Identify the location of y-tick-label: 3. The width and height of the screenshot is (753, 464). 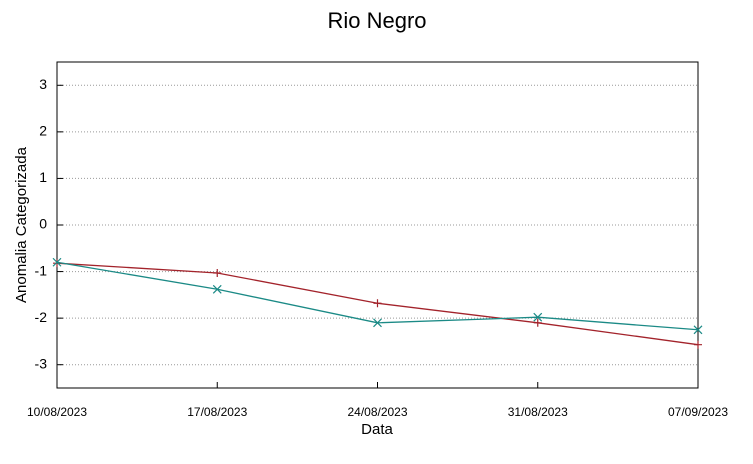
(43, 84).